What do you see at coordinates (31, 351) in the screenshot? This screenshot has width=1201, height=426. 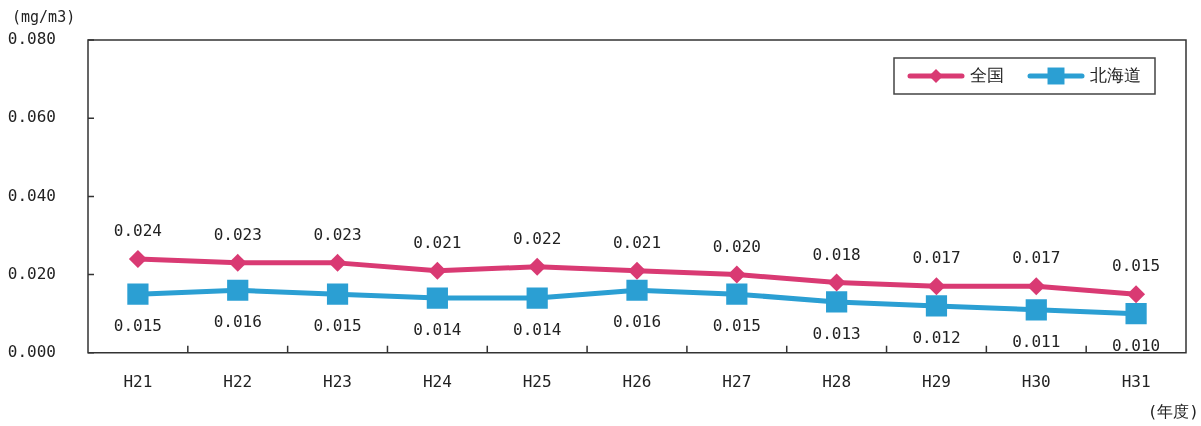 I see `y-tick-label: 0.000` at bounding box center [31, 351].